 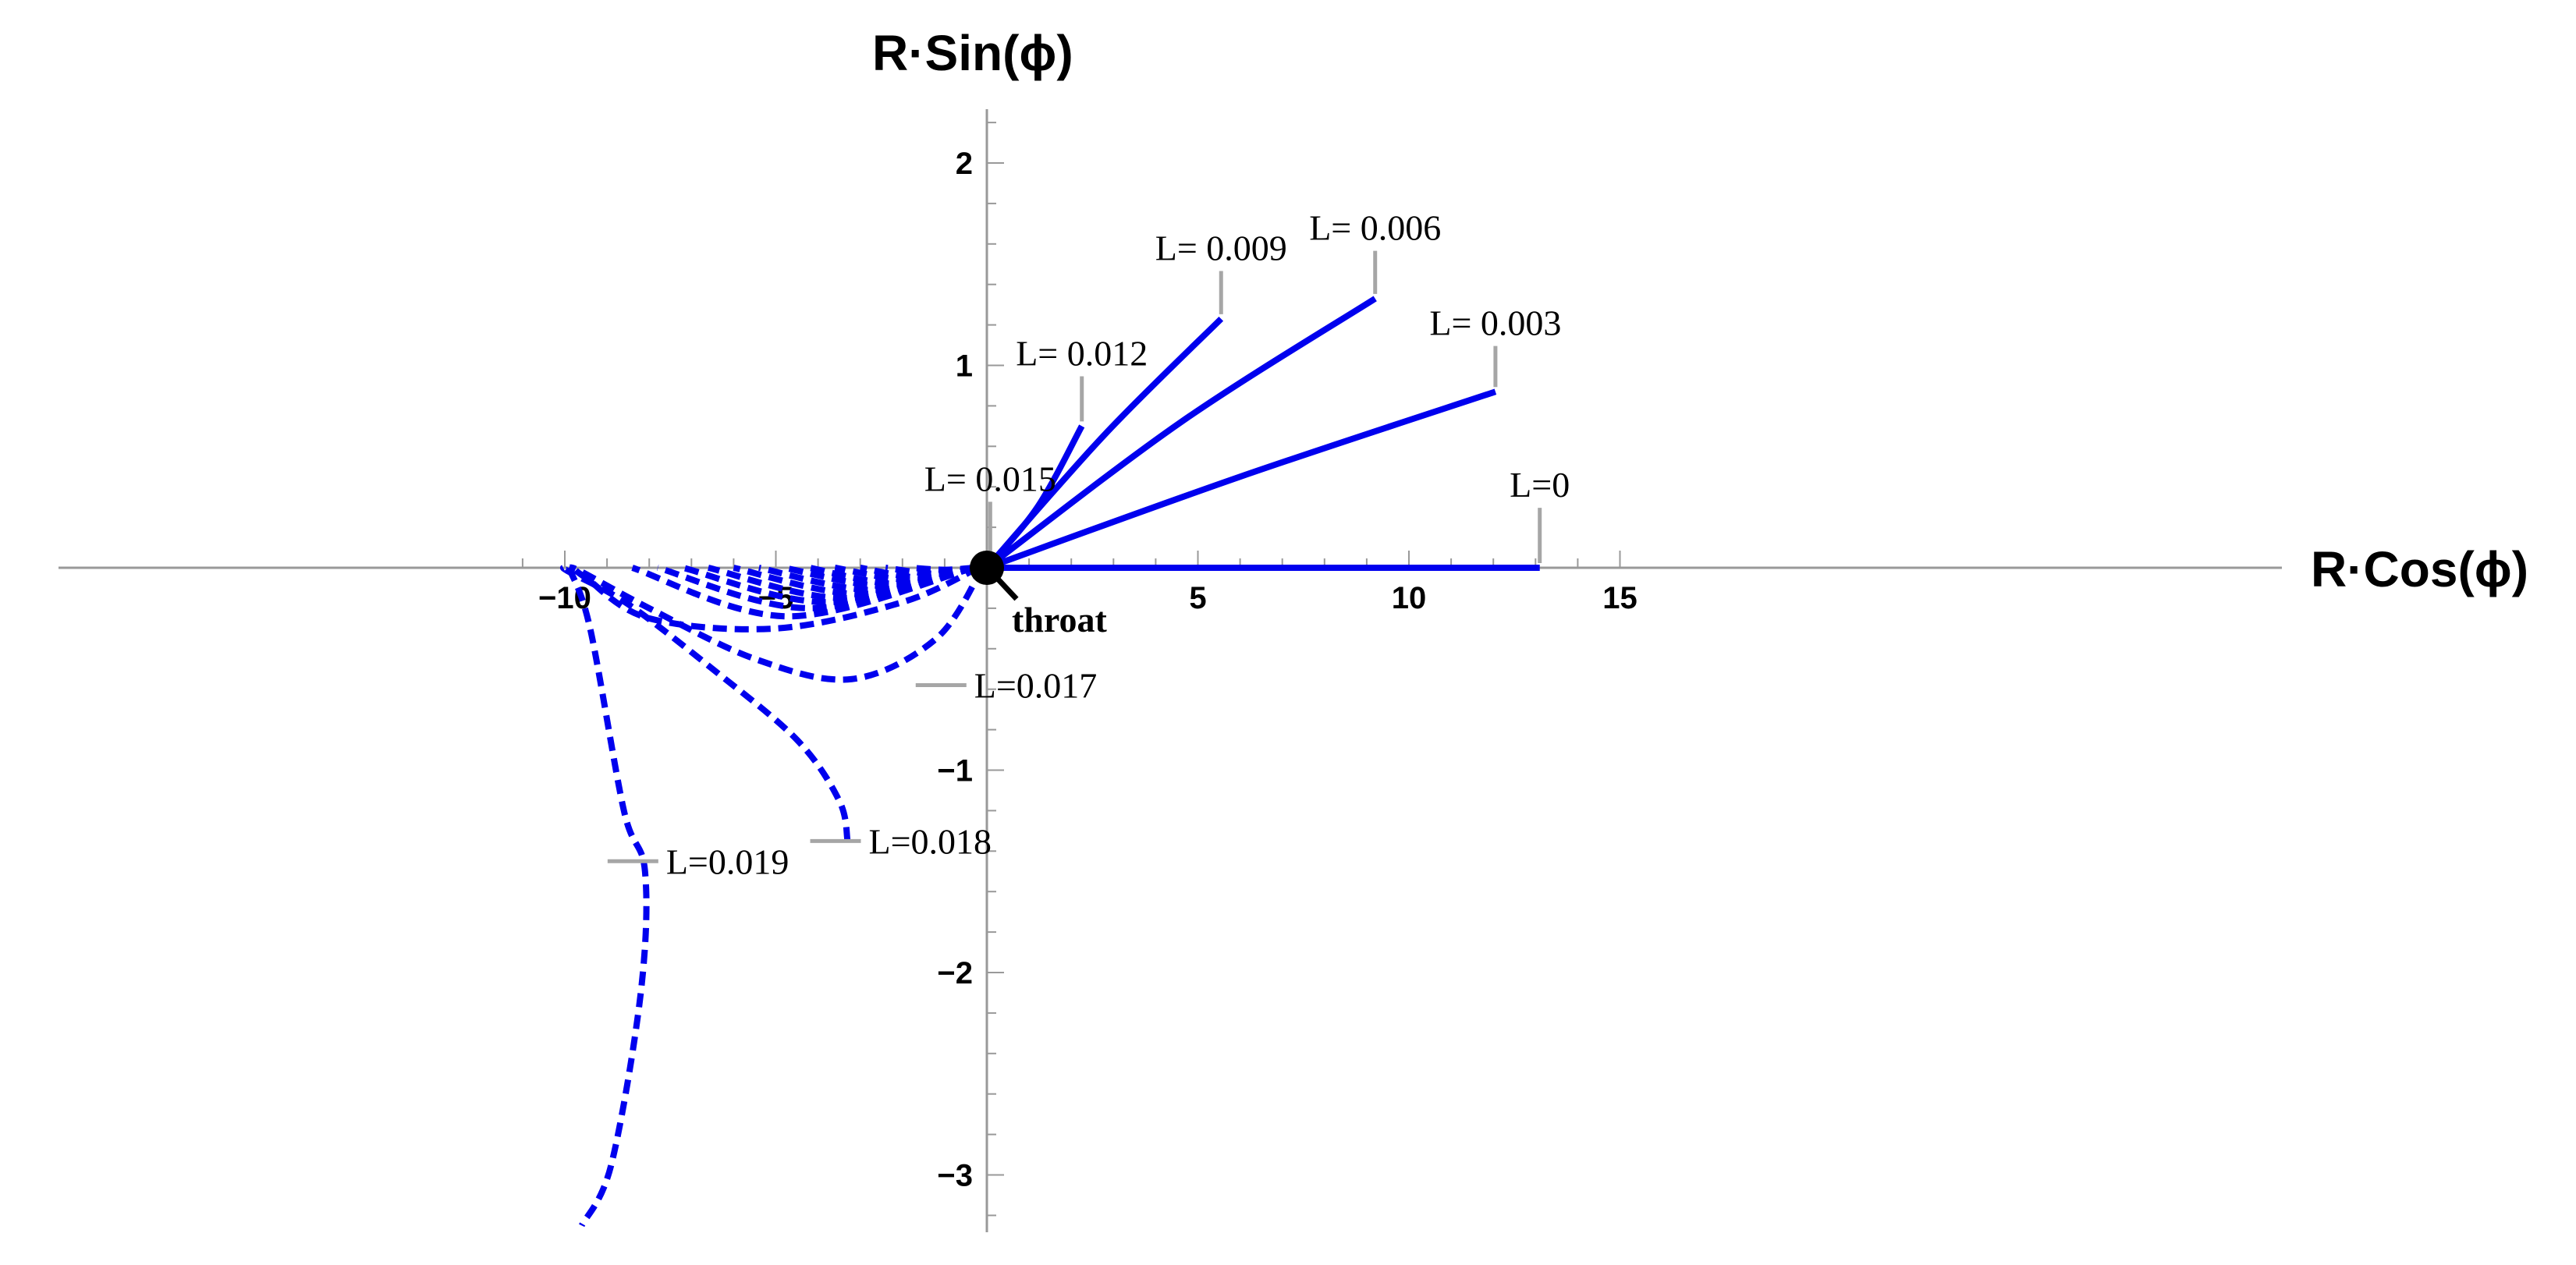 I want to click on y-tick-label: −2, so click(x=955, y=973).